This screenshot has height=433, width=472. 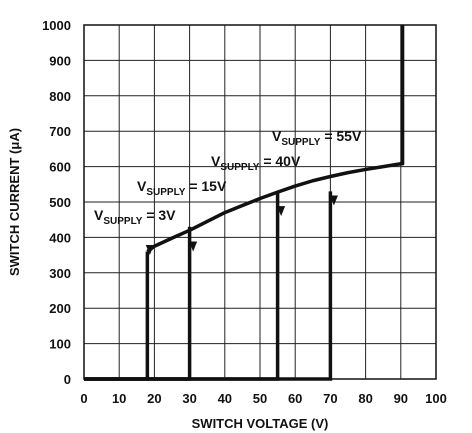 What do you see at coordinates (60, 131) in the screenshot?
I see `y-tick-label-7: 700` at bounding box center [60, 131].